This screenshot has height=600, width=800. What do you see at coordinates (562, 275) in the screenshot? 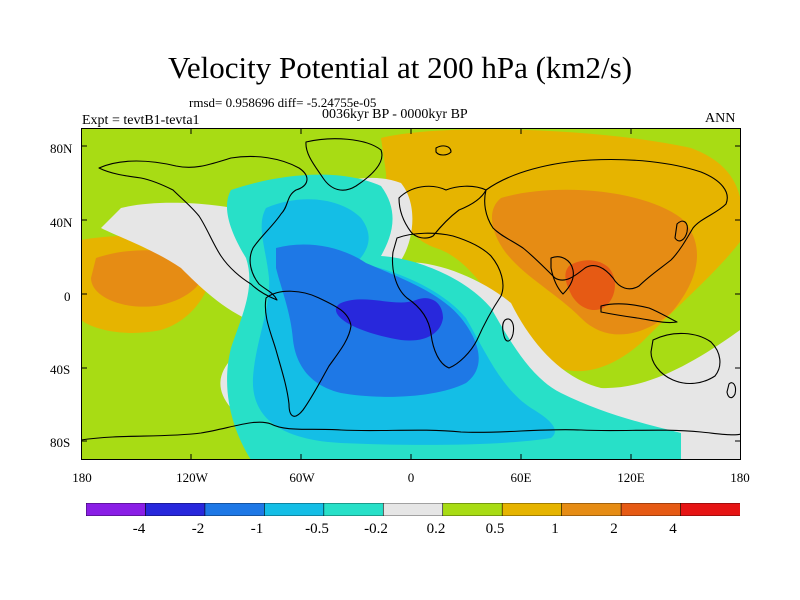
I see `coast-india` at bounding box center [562, 275].